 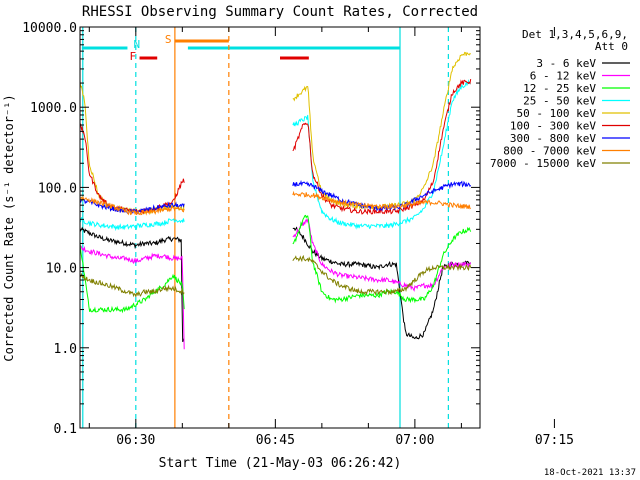 I want to click on y-tick-label: 10000.0, so click(x=49, y=28).